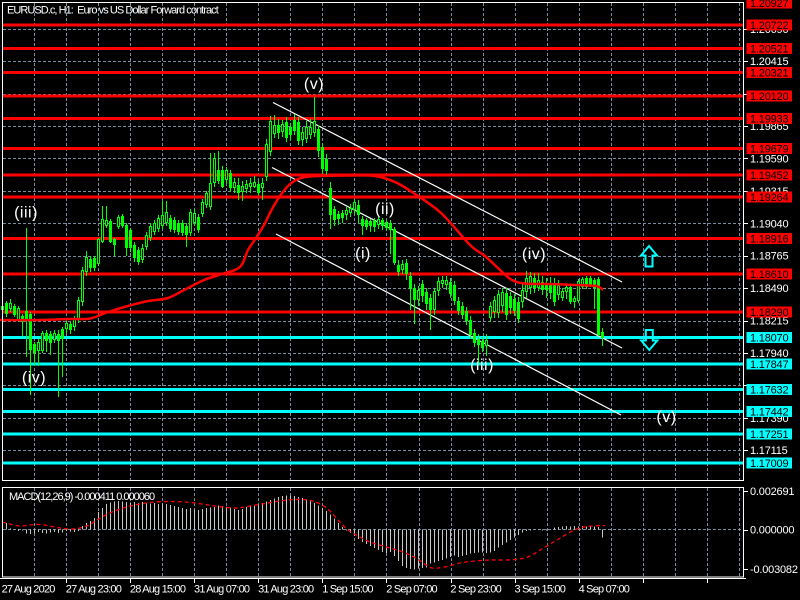 The height and width of the screenshot is (600, 800). Describe the element at coordinates (769, 322) in the screenshot. I see `svg-text: 1.18215` at that location.